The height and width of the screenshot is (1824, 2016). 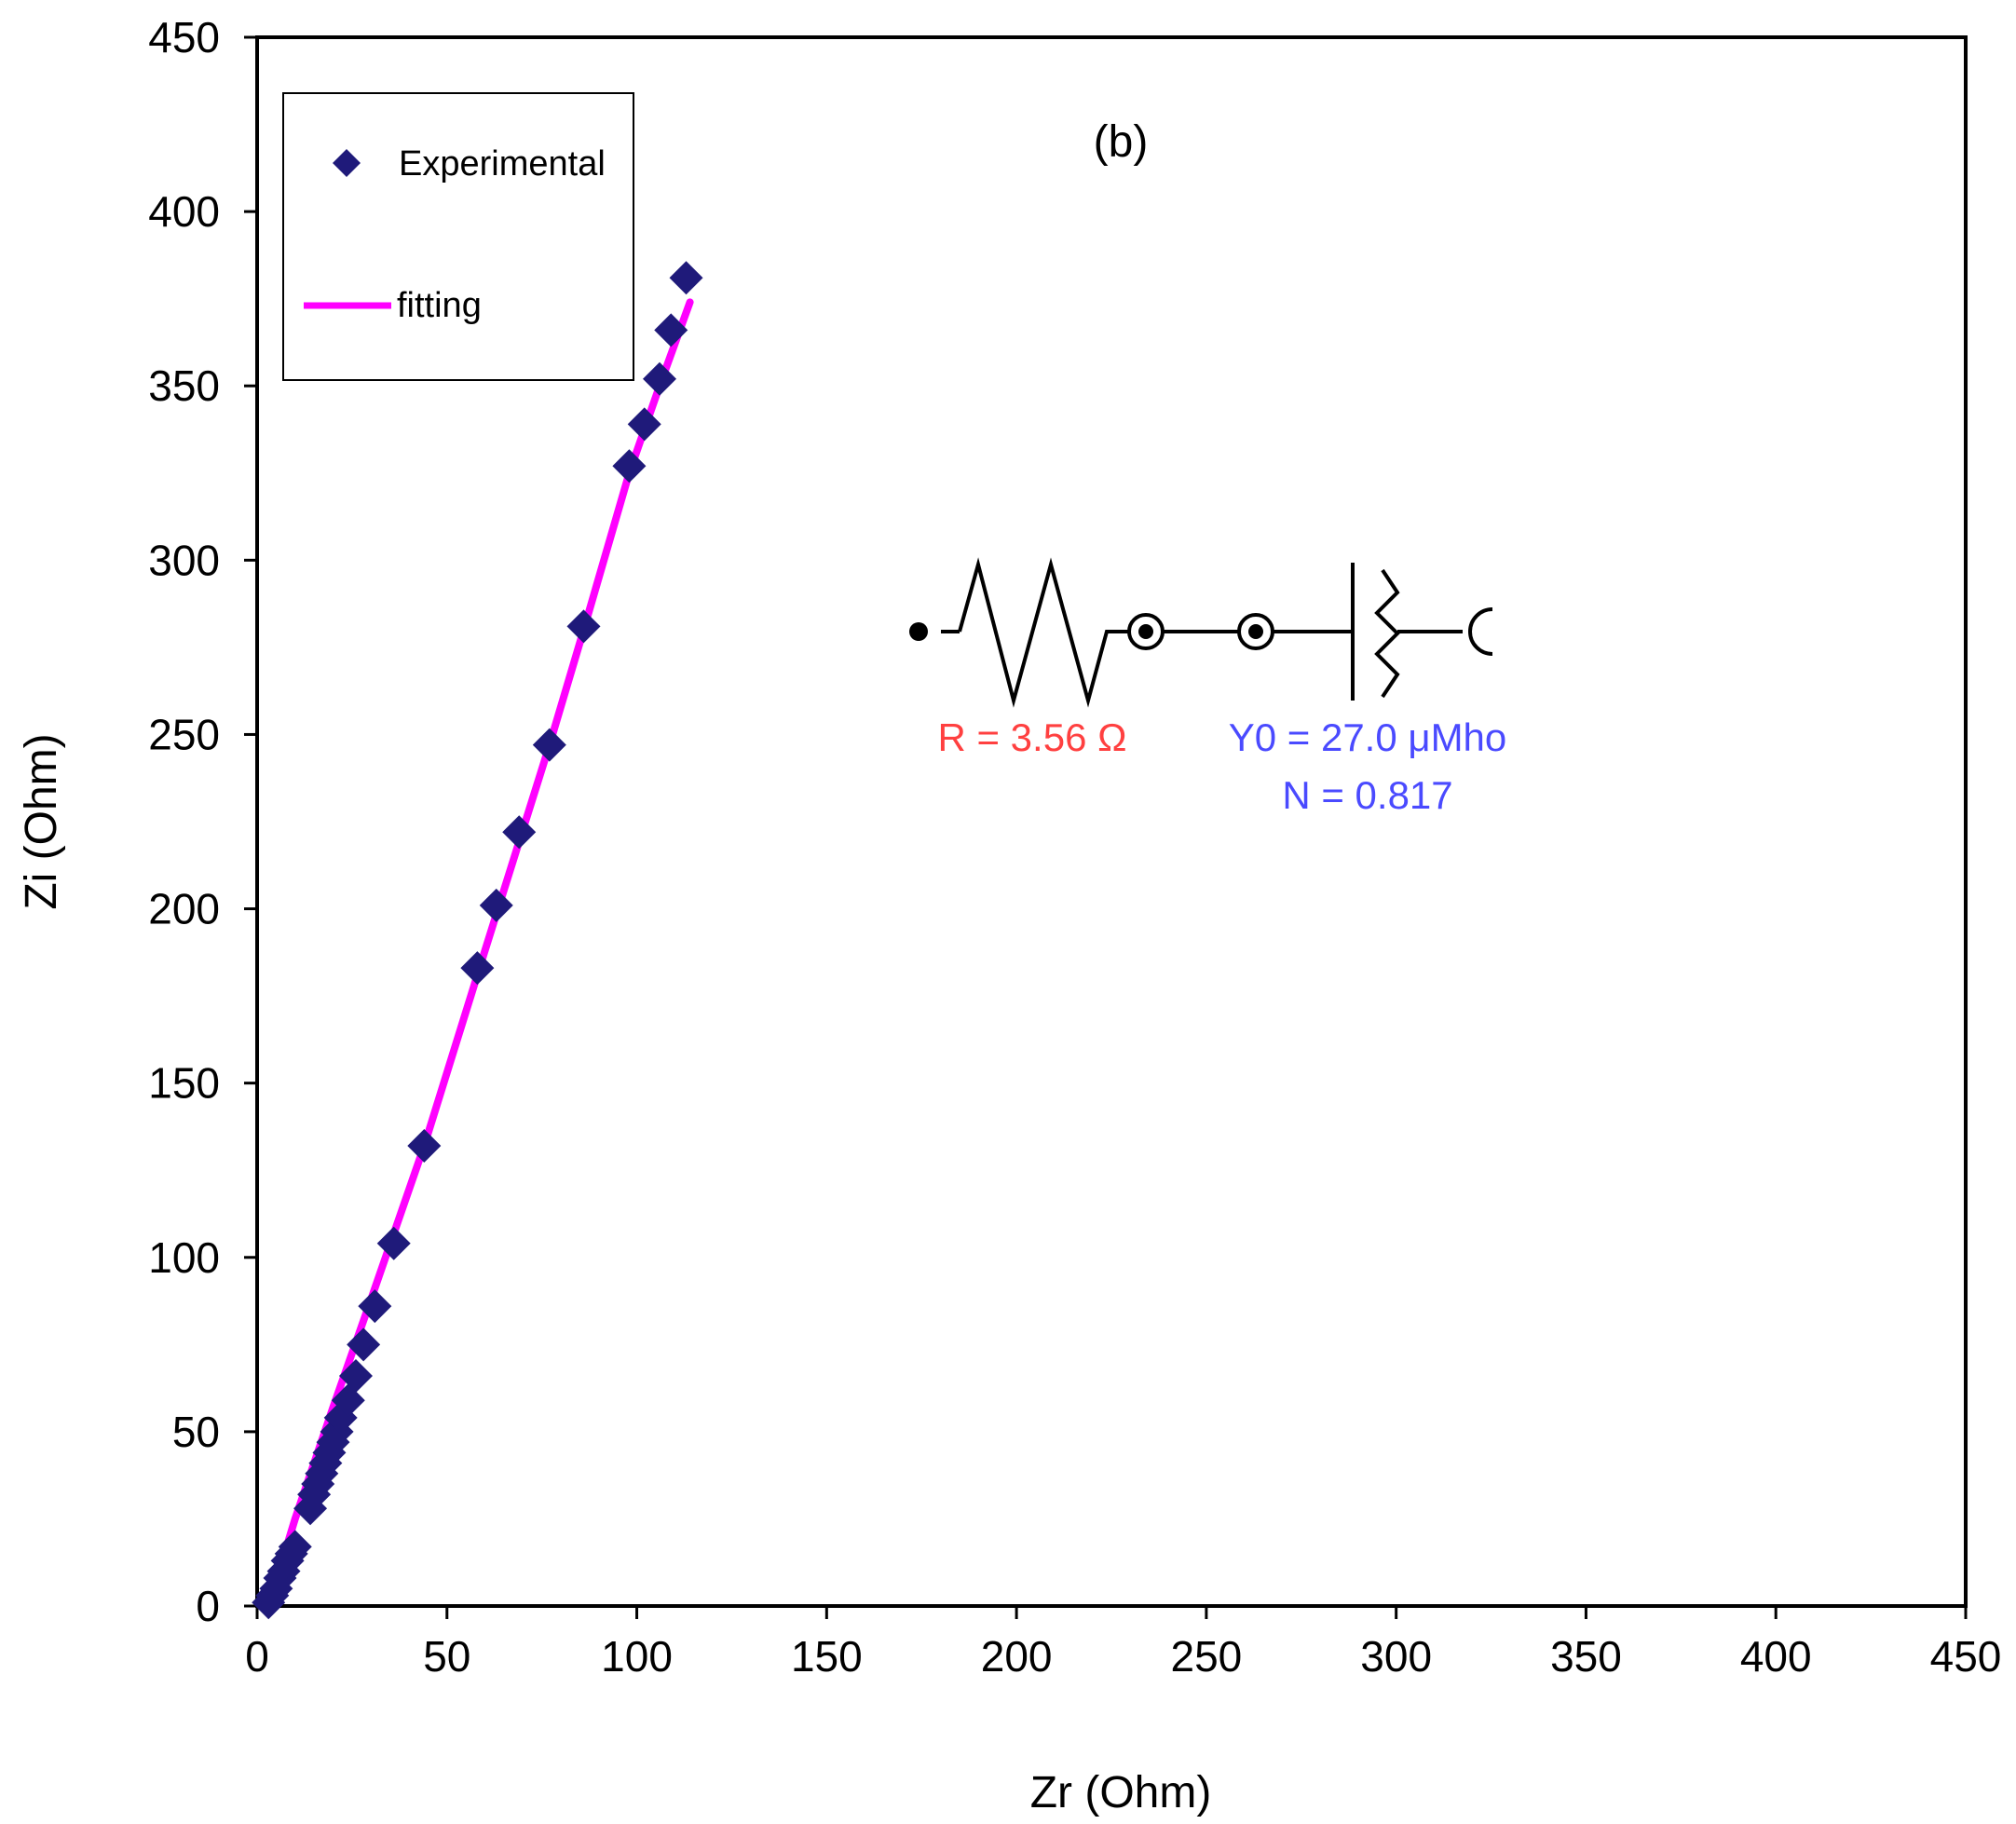 I want to click on y-tick-label: 150, so click(x=184, y=1084).